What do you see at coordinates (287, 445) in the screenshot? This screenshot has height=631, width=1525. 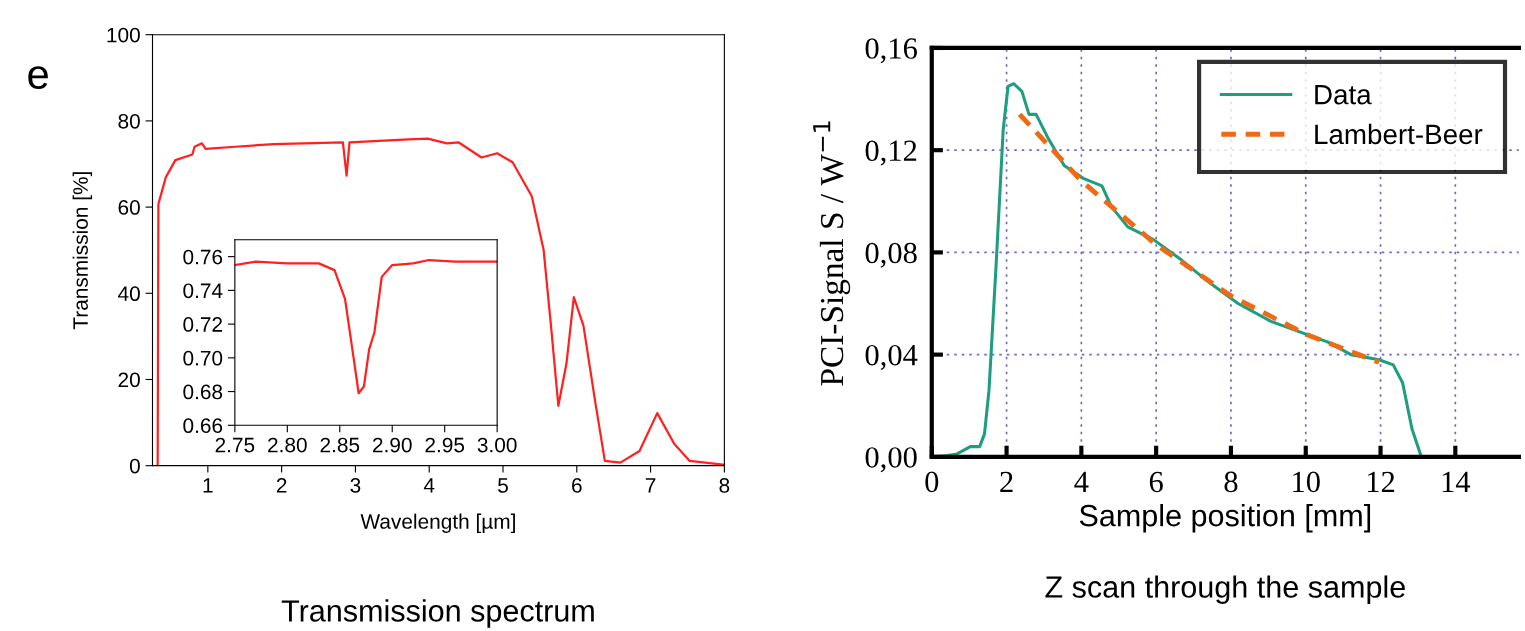 I see `x-tick-label: 2.80` at bounding box center [287, 445].